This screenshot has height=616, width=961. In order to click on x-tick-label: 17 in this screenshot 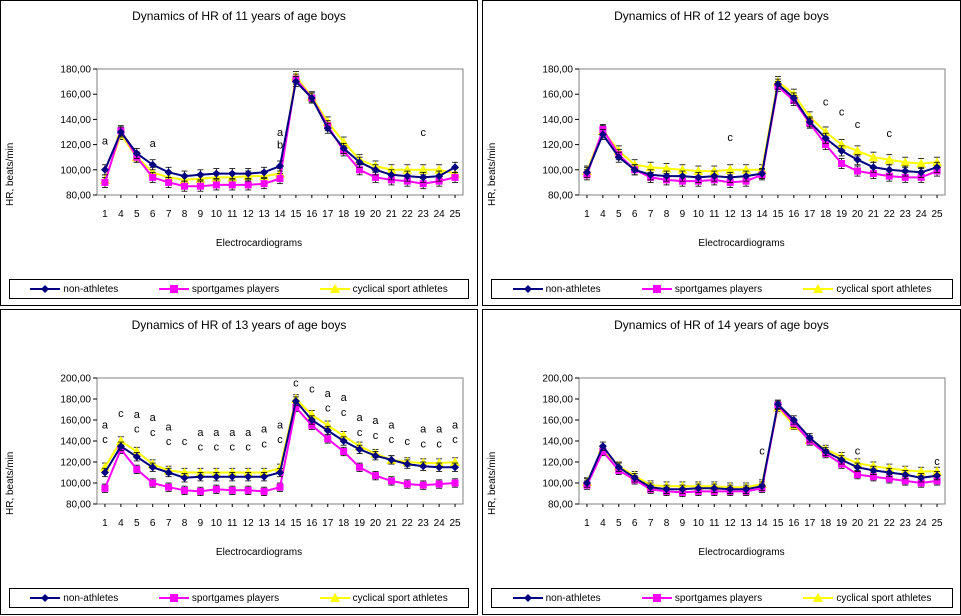, I will do `click(328, 523)`.